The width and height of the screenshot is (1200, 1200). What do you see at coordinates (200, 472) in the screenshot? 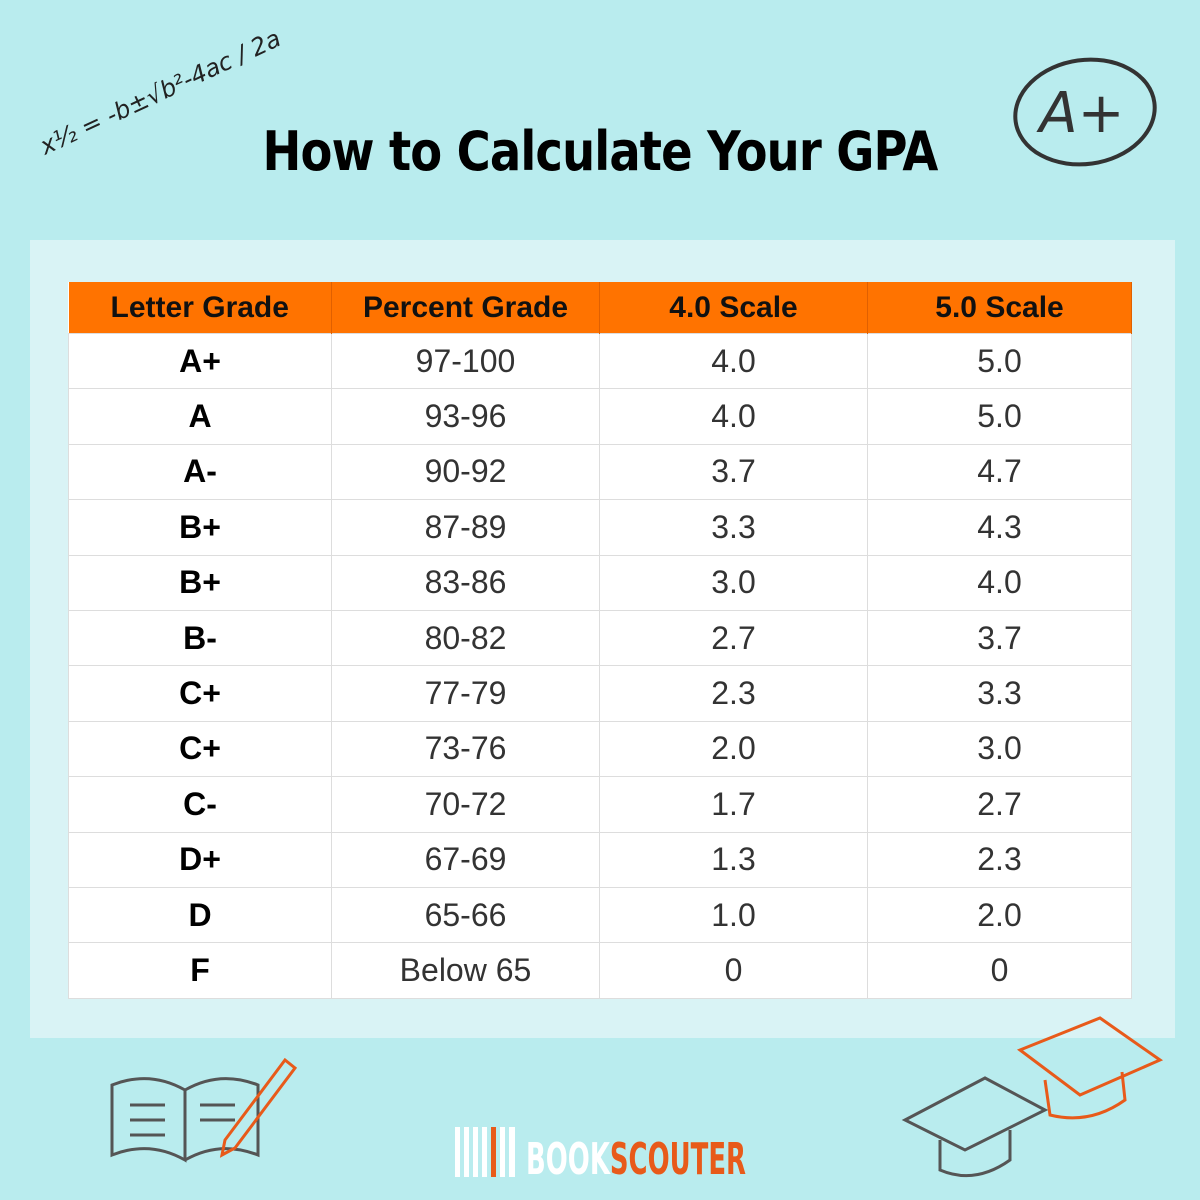
I see `table-cell: A-` at bounding box center [200, 472].